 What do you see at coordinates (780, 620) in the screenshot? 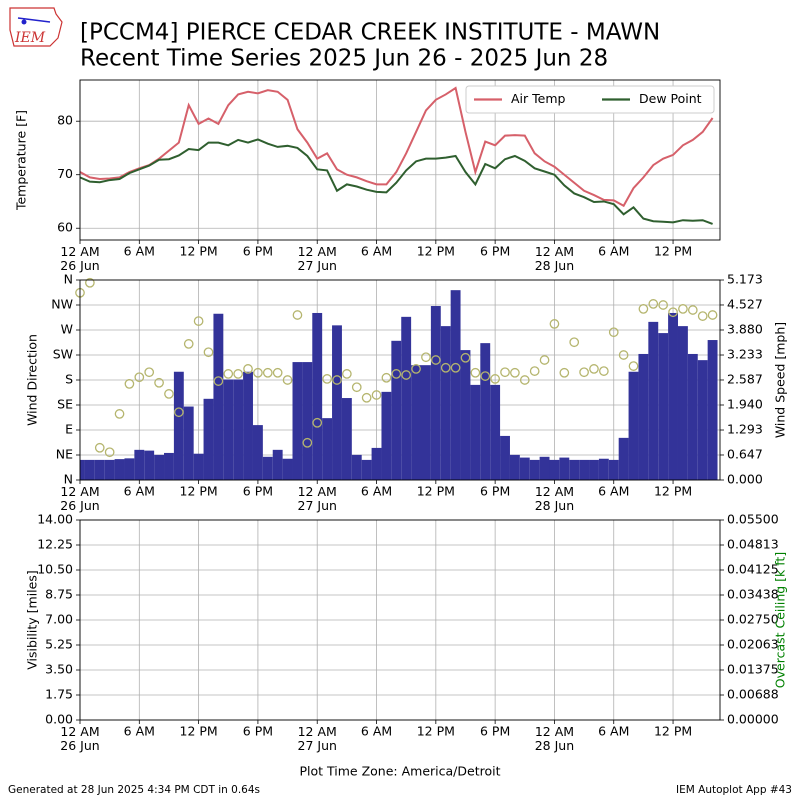
I see `y2-axis-label: Overcast Ceiling [k ft]` at bounding box center [780, 620].